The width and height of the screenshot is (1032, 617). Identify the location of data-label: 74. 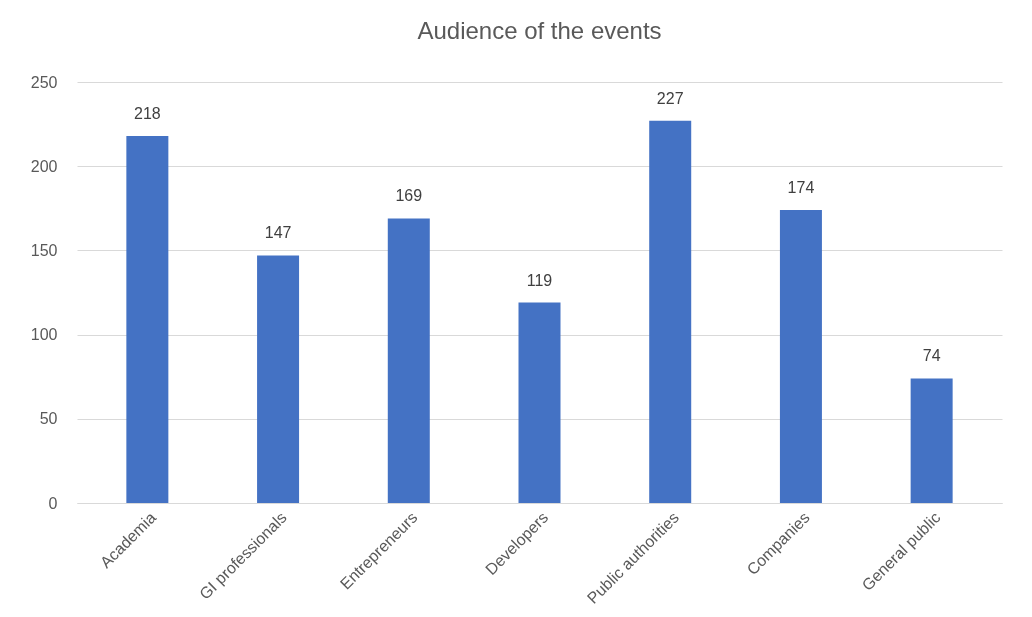
(931, 356).